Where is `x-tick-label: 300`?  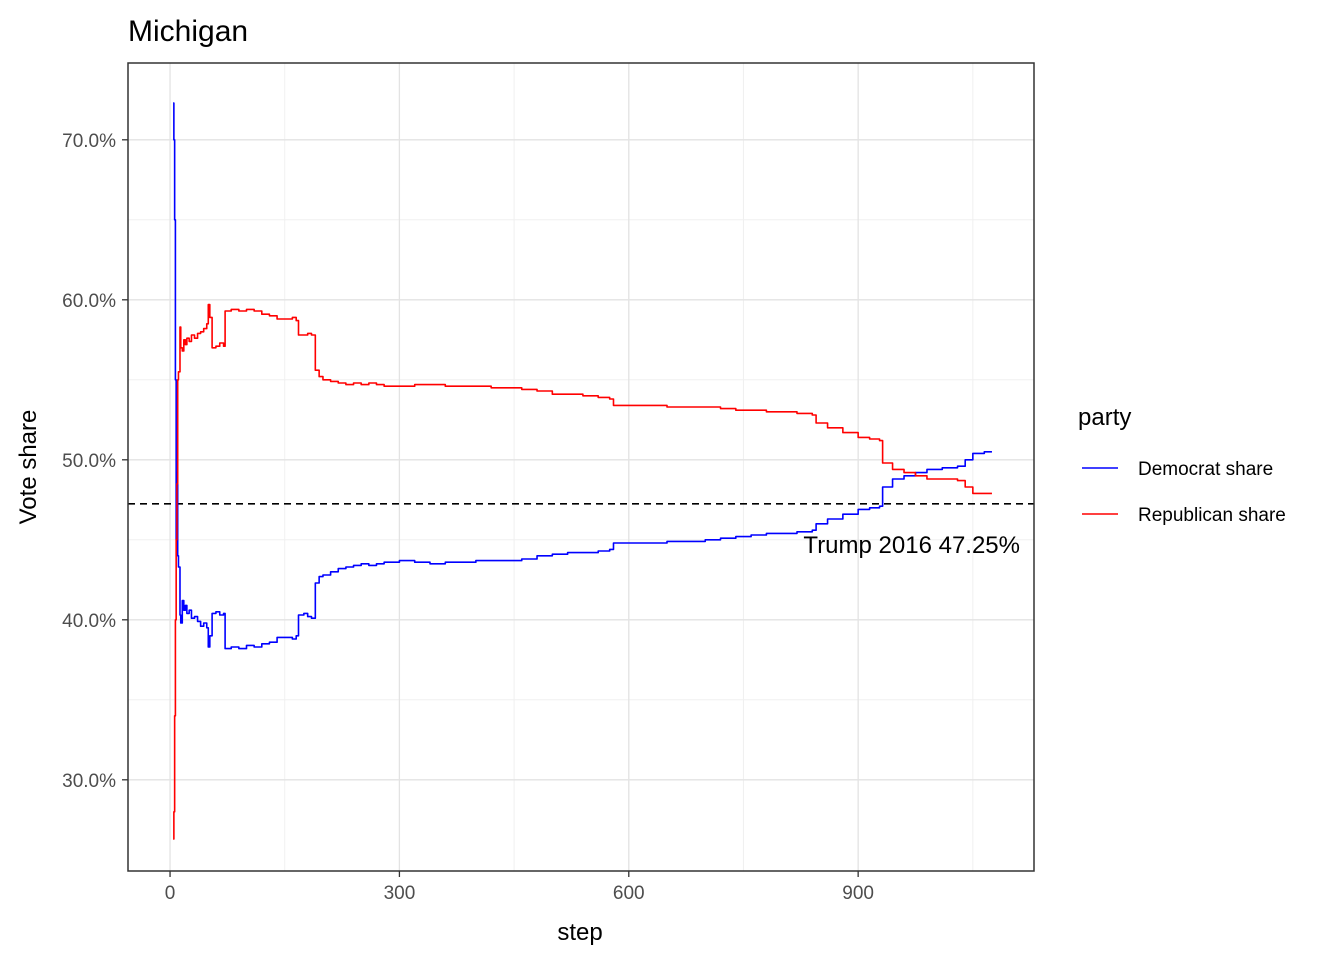
x-tick-label: 300 is located at coordinates (400, 893).